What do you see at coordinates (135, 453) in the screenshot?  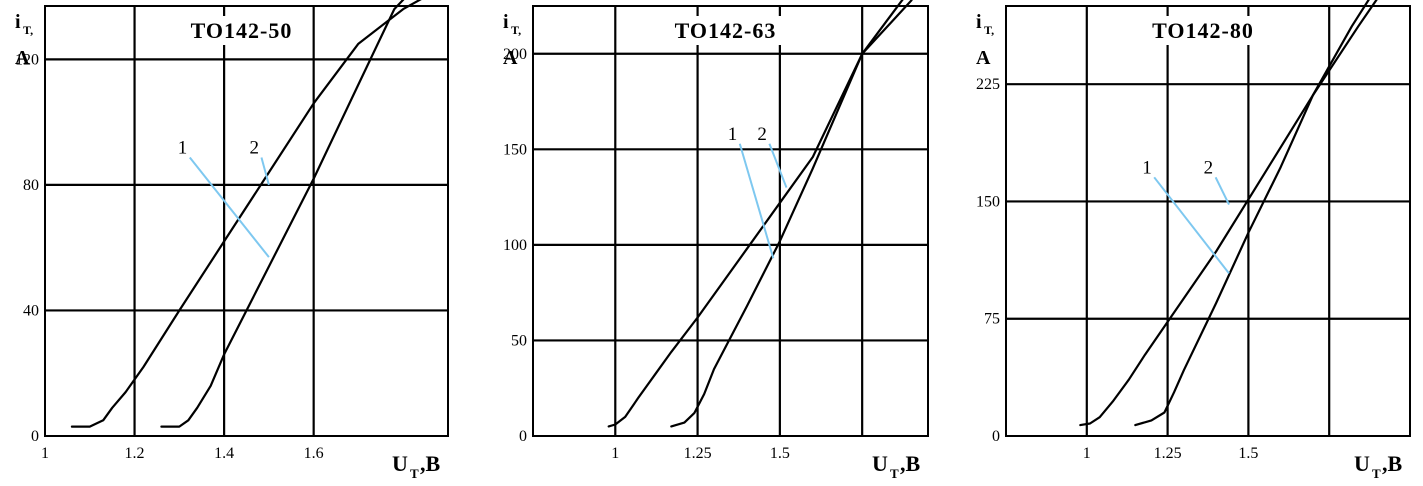 I see `x-tick-label: 1.2` at bounding box center [135, 453].